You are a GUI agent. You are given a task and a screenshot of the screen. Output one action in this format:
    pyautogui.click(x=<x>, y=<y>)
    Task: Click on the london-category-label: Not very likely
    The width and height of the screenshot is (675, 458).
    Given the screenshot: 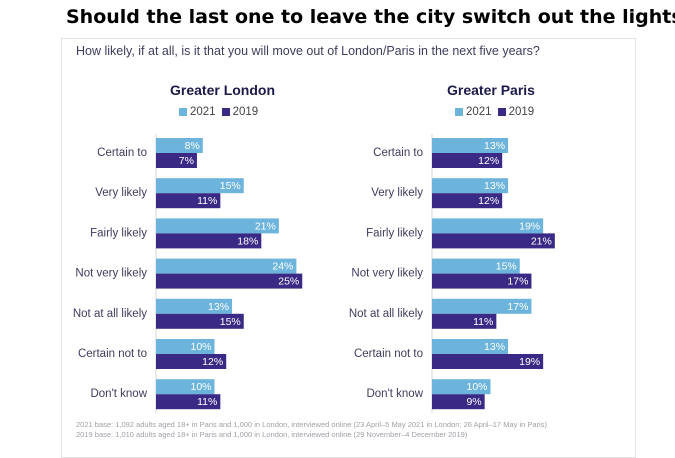 What is the action you would take?
    pyautogui.click(x=111, y=274)
    